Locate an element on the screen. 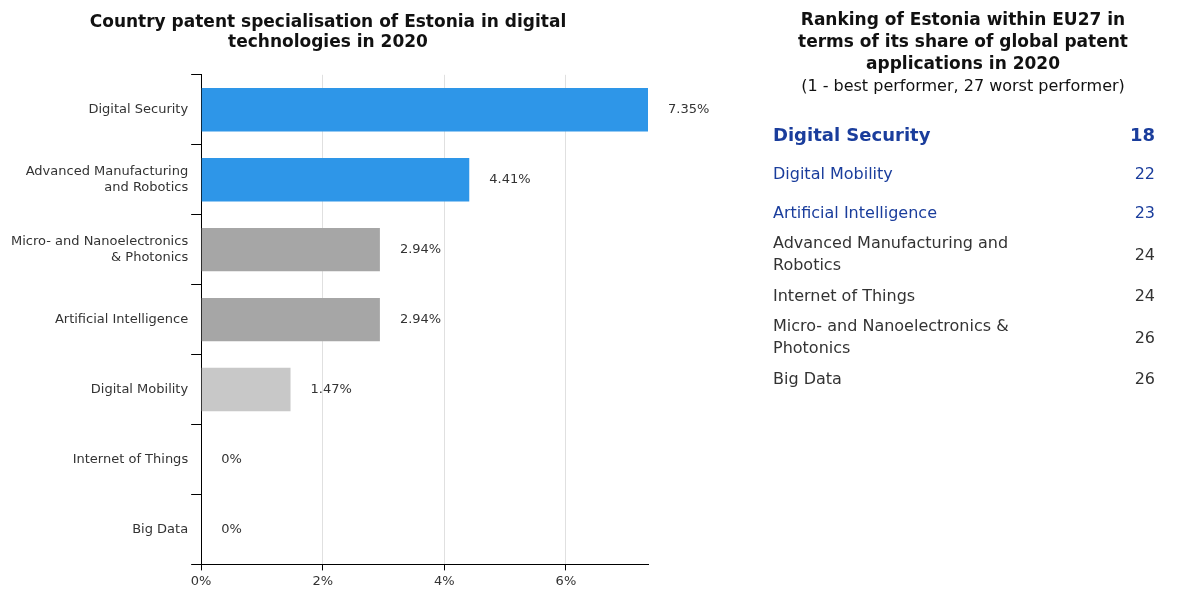 This screenshot has height=594, width=1182. category-label: Digital Security is located at coordinates (852, 134).